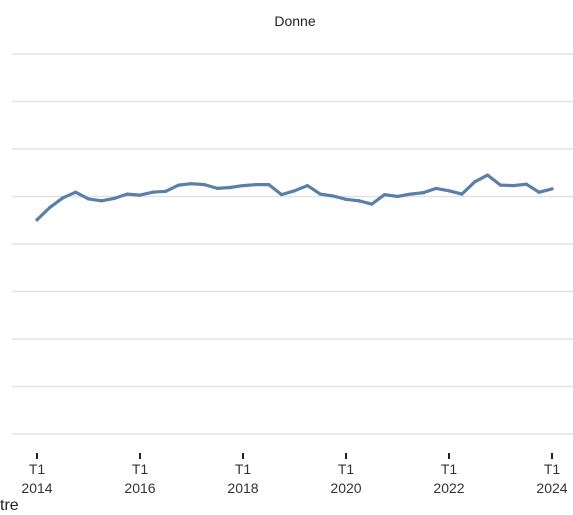 Image resolution: width=573 pixels, height=515 pixels. What do you see at coordinates (139, 488) in the screenshot?
I see `x-tick-label-year: 2016` at bounding box center [139, 488].